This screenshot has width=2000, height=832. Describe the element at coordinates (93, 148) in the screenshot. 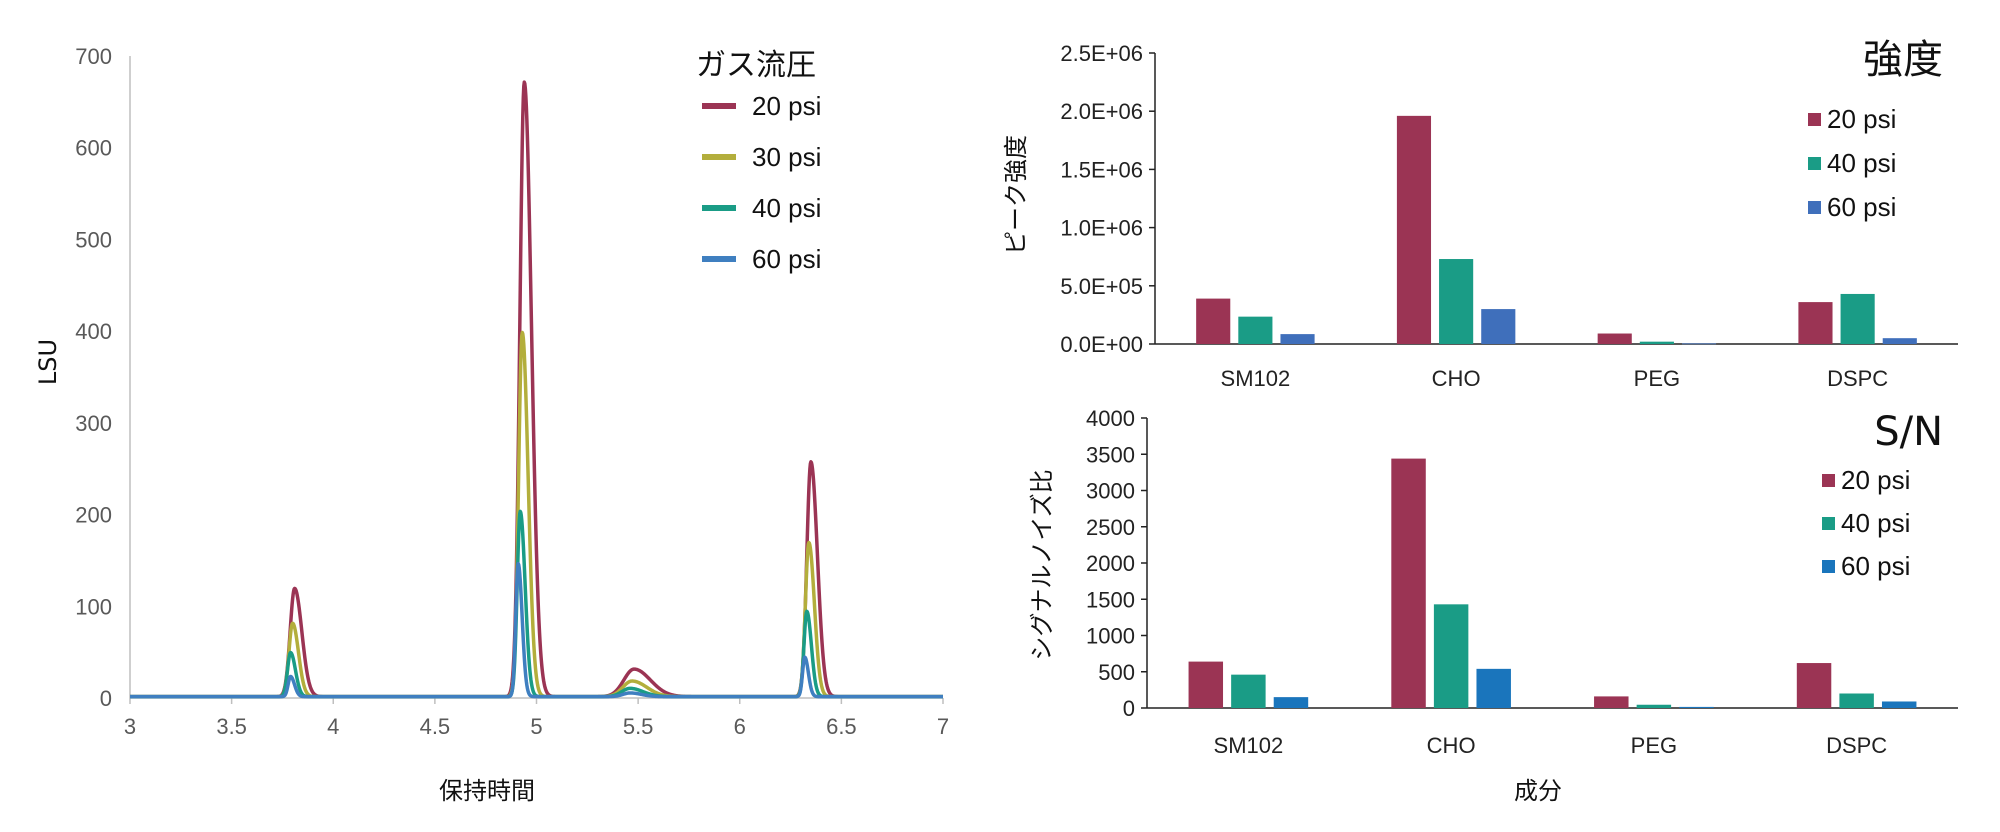

I see `chromatogram-y-tick-label: 600` at that location.